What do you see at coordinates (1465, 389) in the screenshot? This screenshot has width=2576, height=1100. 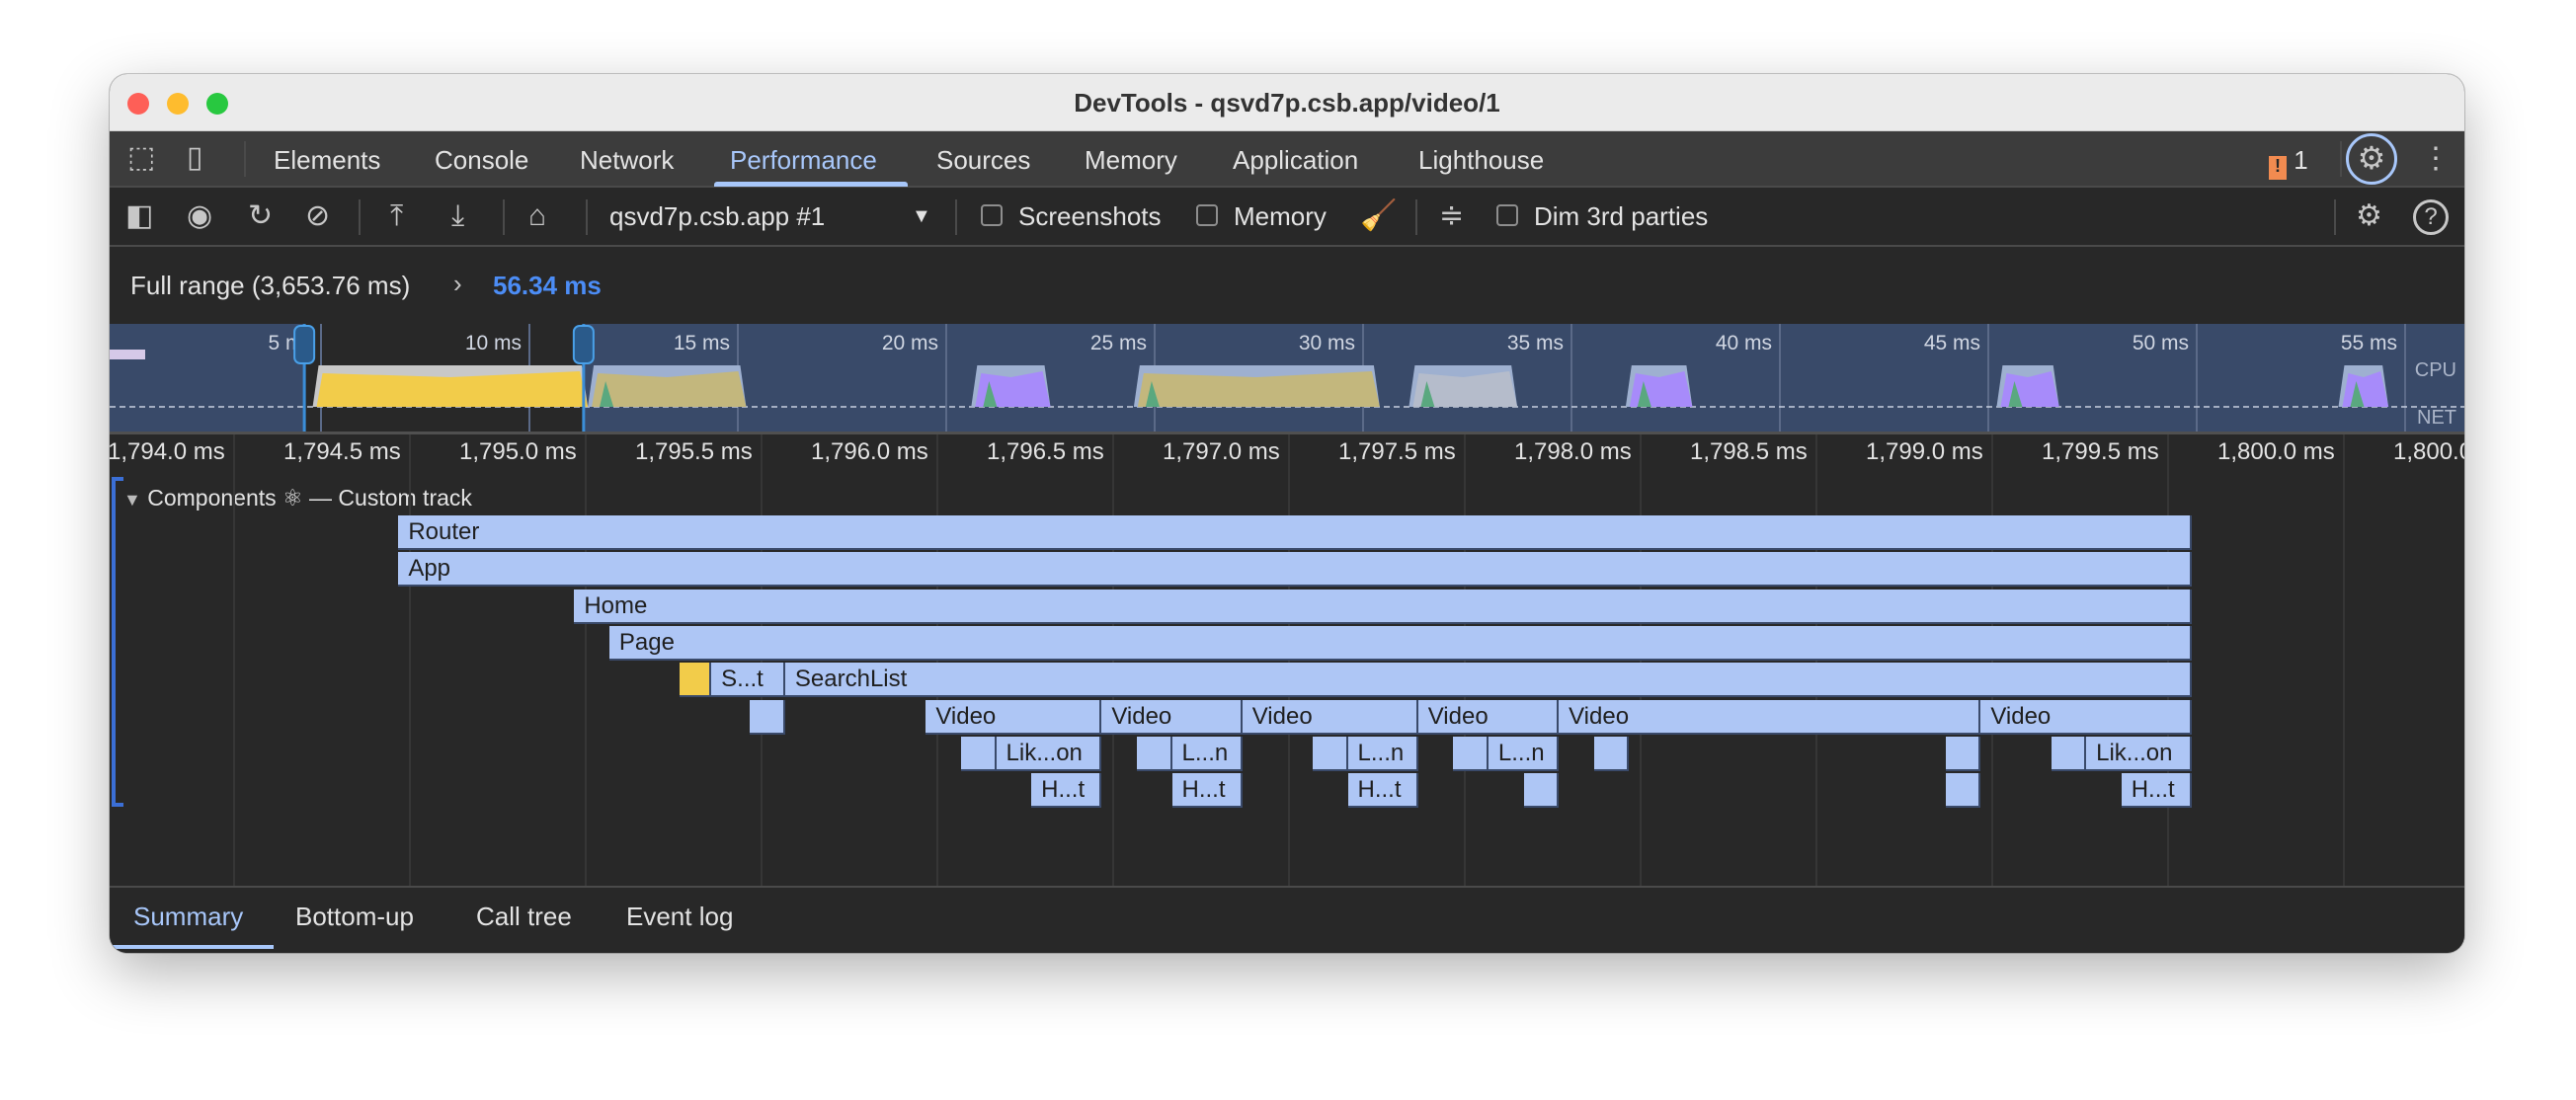 I see `cpu-activity` at bounding box center [1465, 389].